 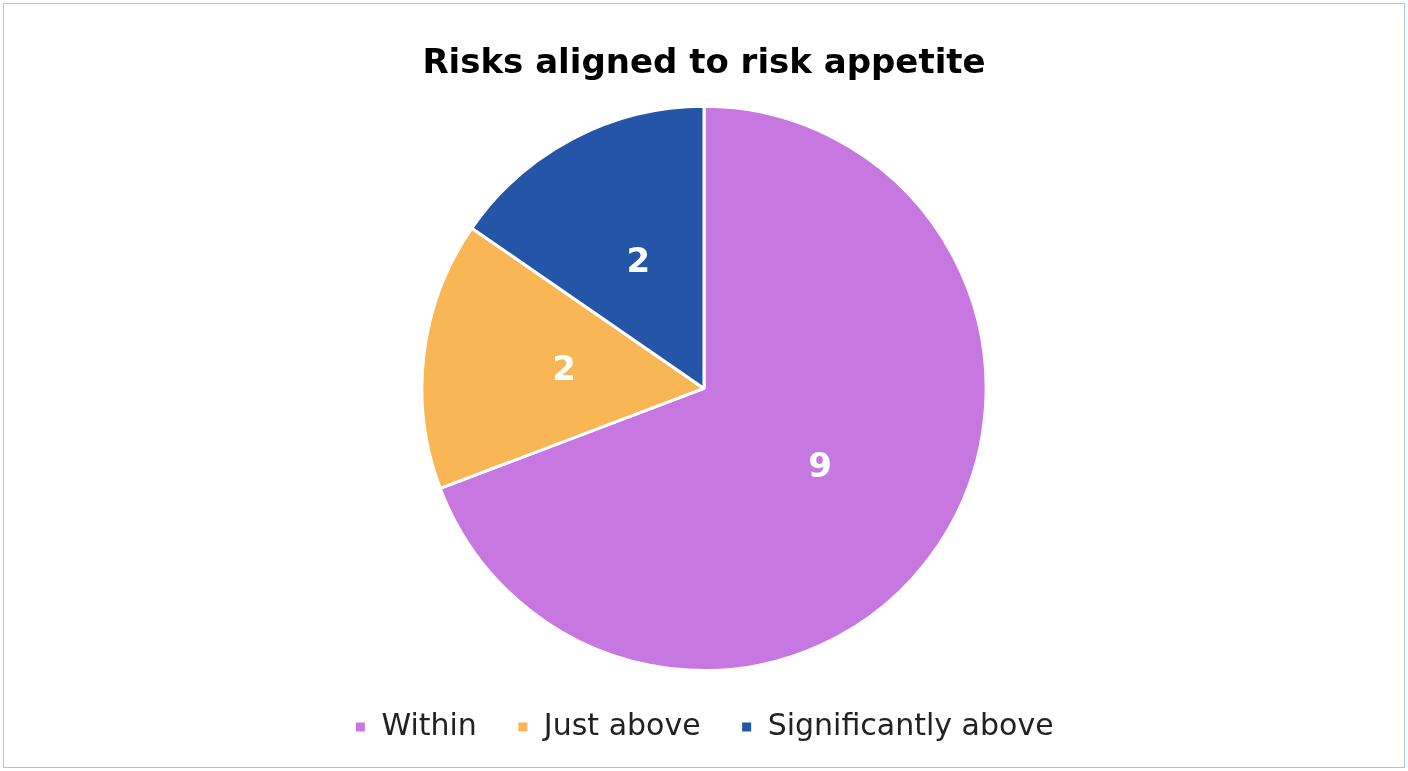 What do you see at coordinates (429, 724) in the screenshot?
I see `legend-label: Within` at bounding box center [429, 724].